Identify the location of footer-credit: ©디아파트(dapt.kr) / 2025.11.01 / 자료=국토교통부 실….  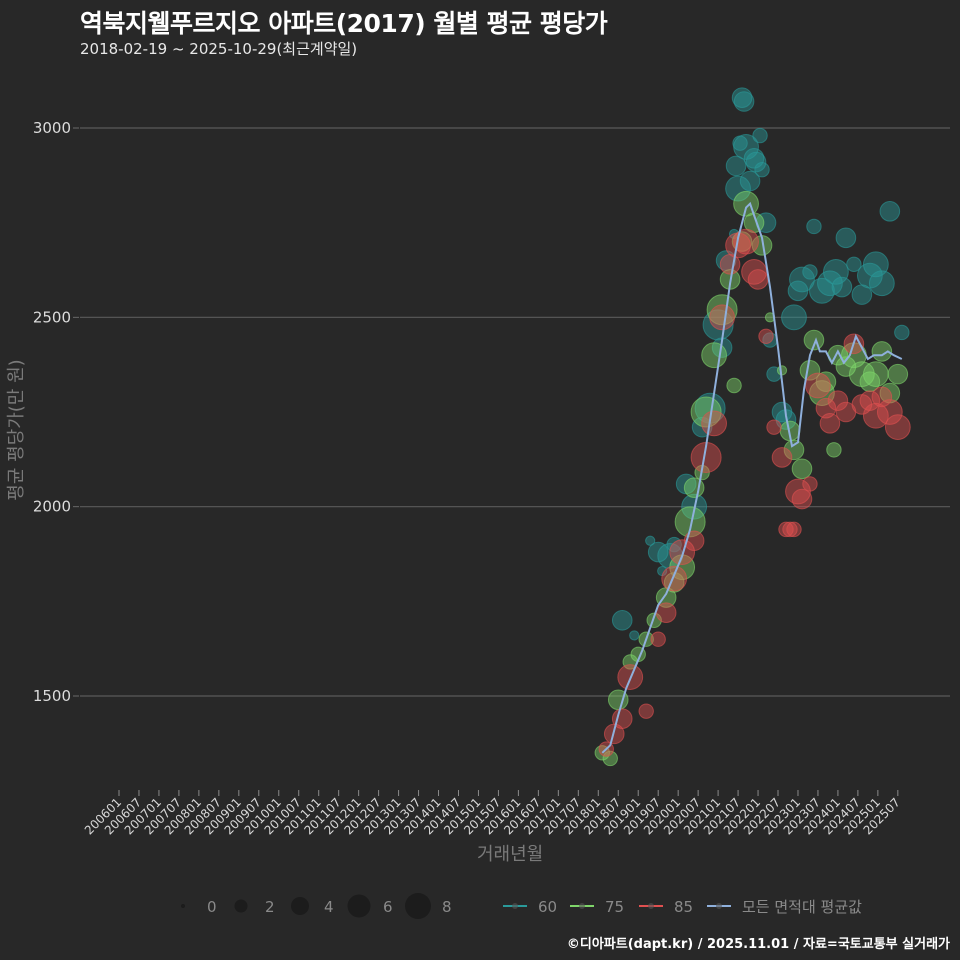
(758, 944).